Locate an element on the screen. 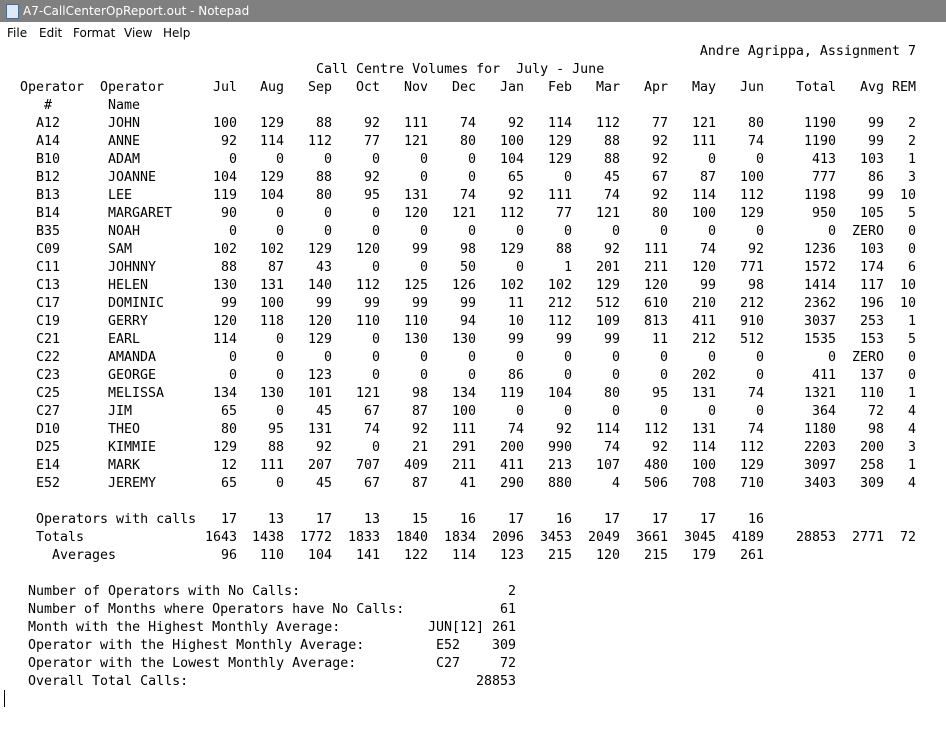 Image resolution: width=946 pixels, height=744 pixels. row-total: 950 is located at coordinates (823, 213).